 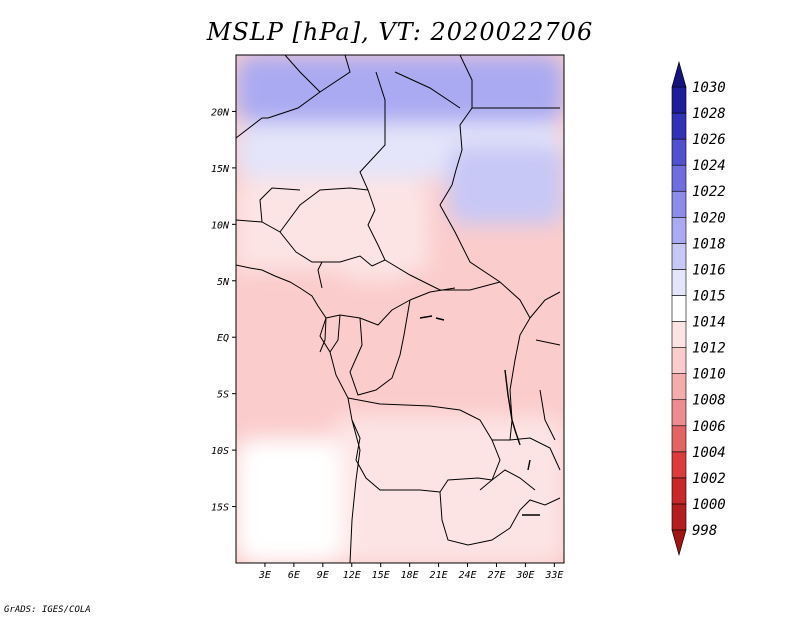 What do you see at coordinates (709, 88) in the screenshot?
I see `colorbar-label: 1030` at bounding box center [709, 88].